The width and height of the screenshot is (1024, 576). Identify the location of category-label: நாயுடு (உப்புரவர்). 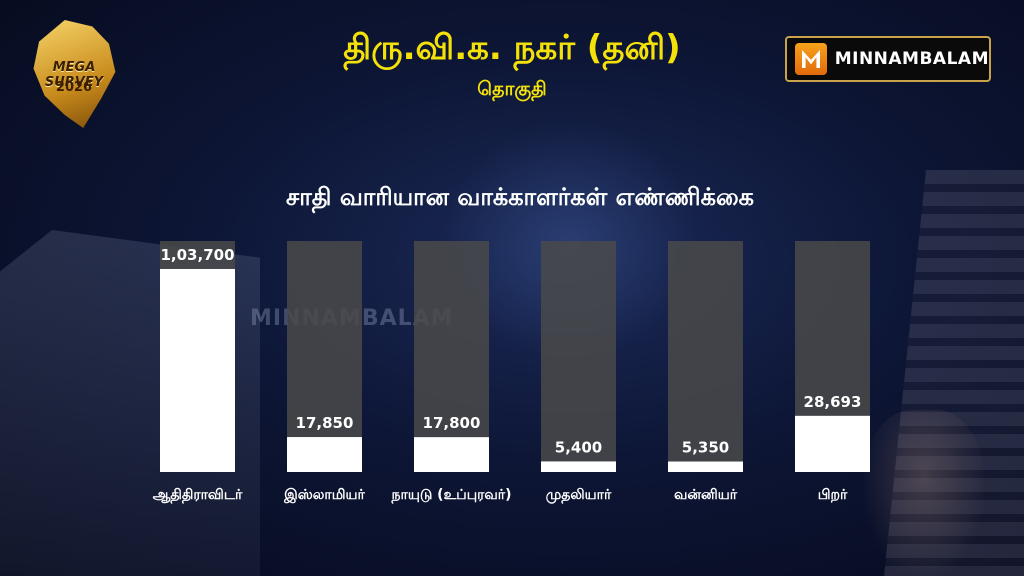
(451, 495).